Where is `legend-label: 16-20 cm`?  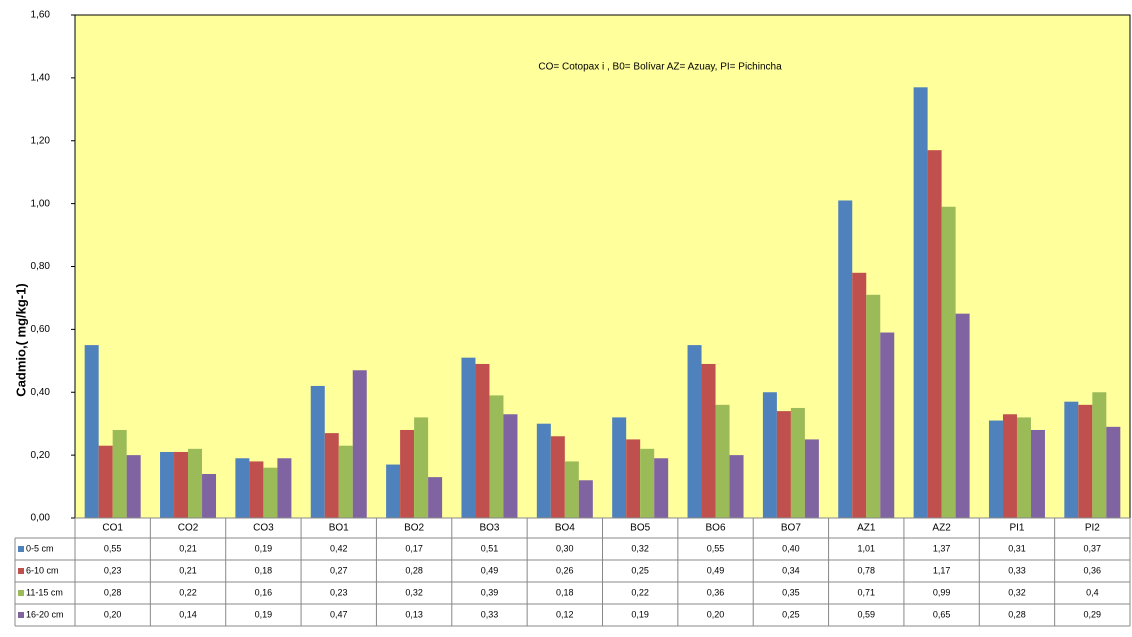 legend-label: 16-20 cm is located at coordinates (45, 614).